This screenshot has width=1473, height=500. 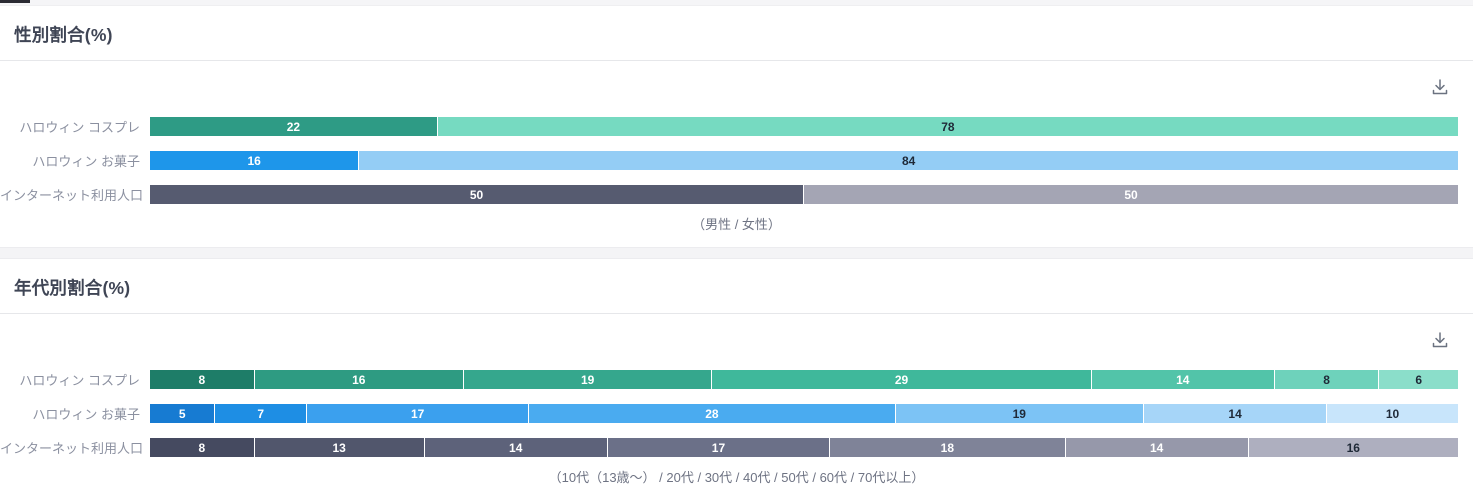 What do you see at coordinates (72, 288) in the screenshot?
I see `chart-title: 年代別割合(%)` at bounding box center [72, 288].